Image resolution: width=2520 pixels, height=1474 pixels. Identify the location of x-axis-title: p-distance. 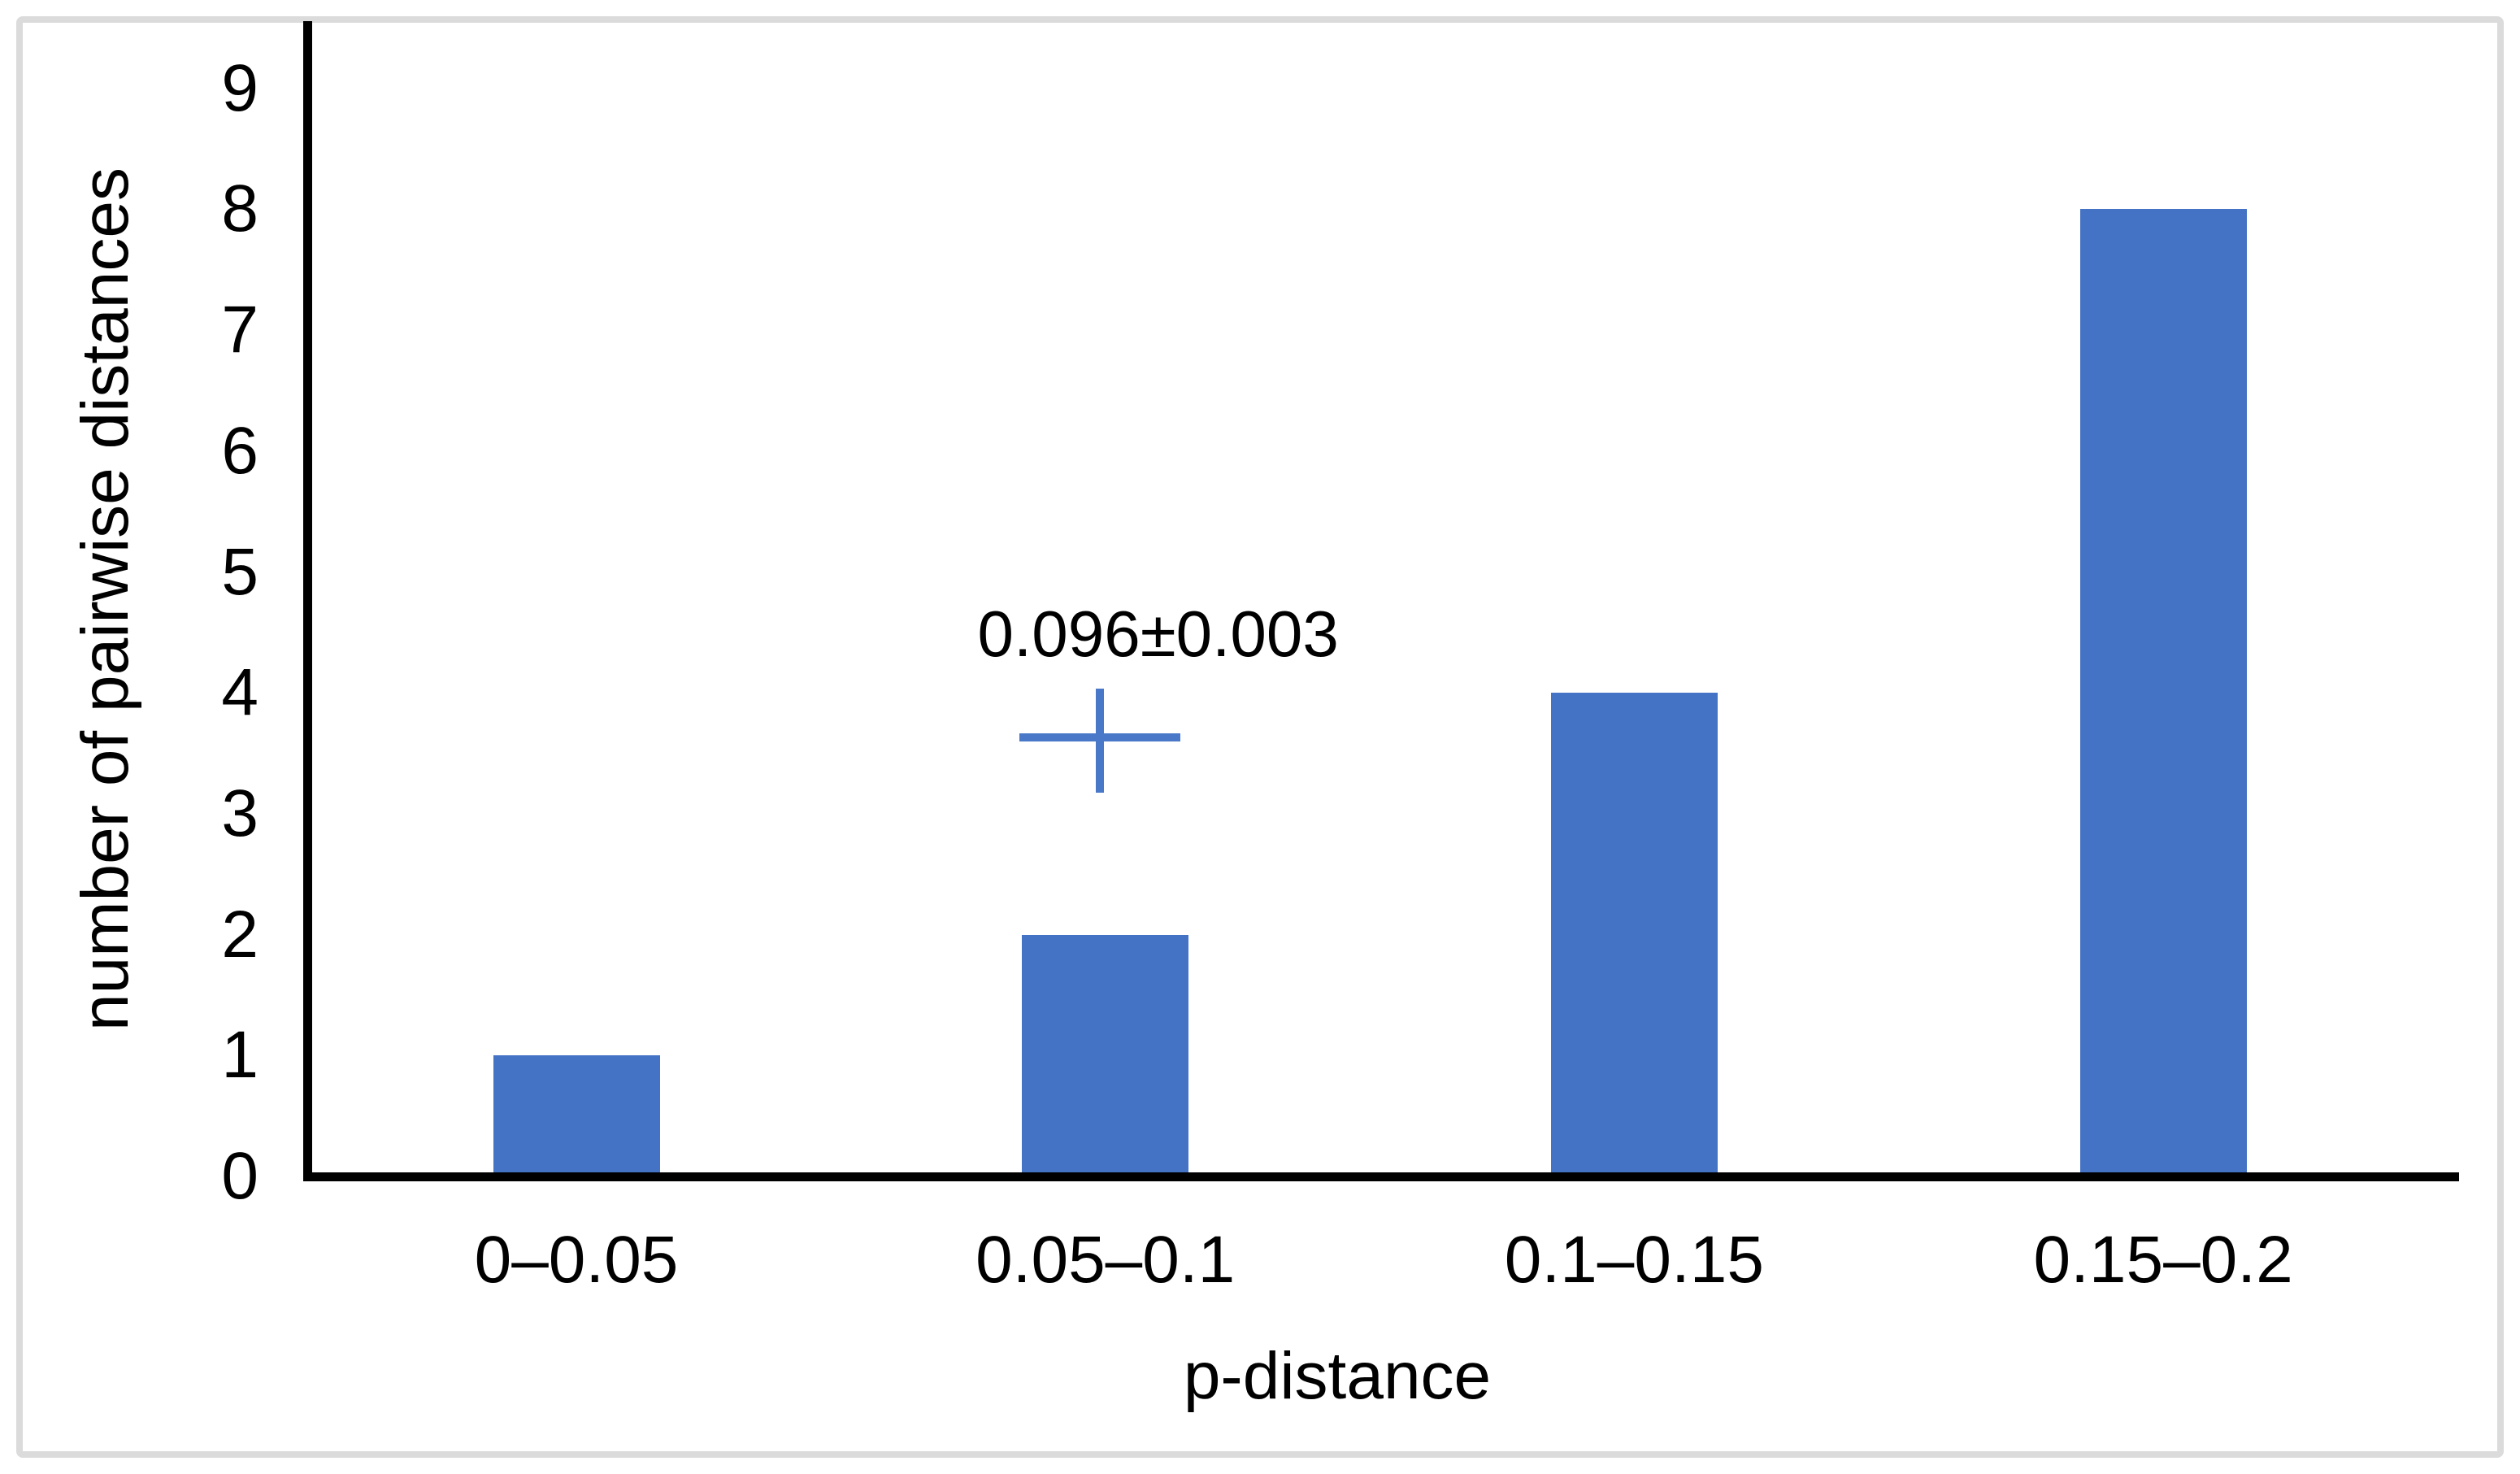
(1337, 1376).